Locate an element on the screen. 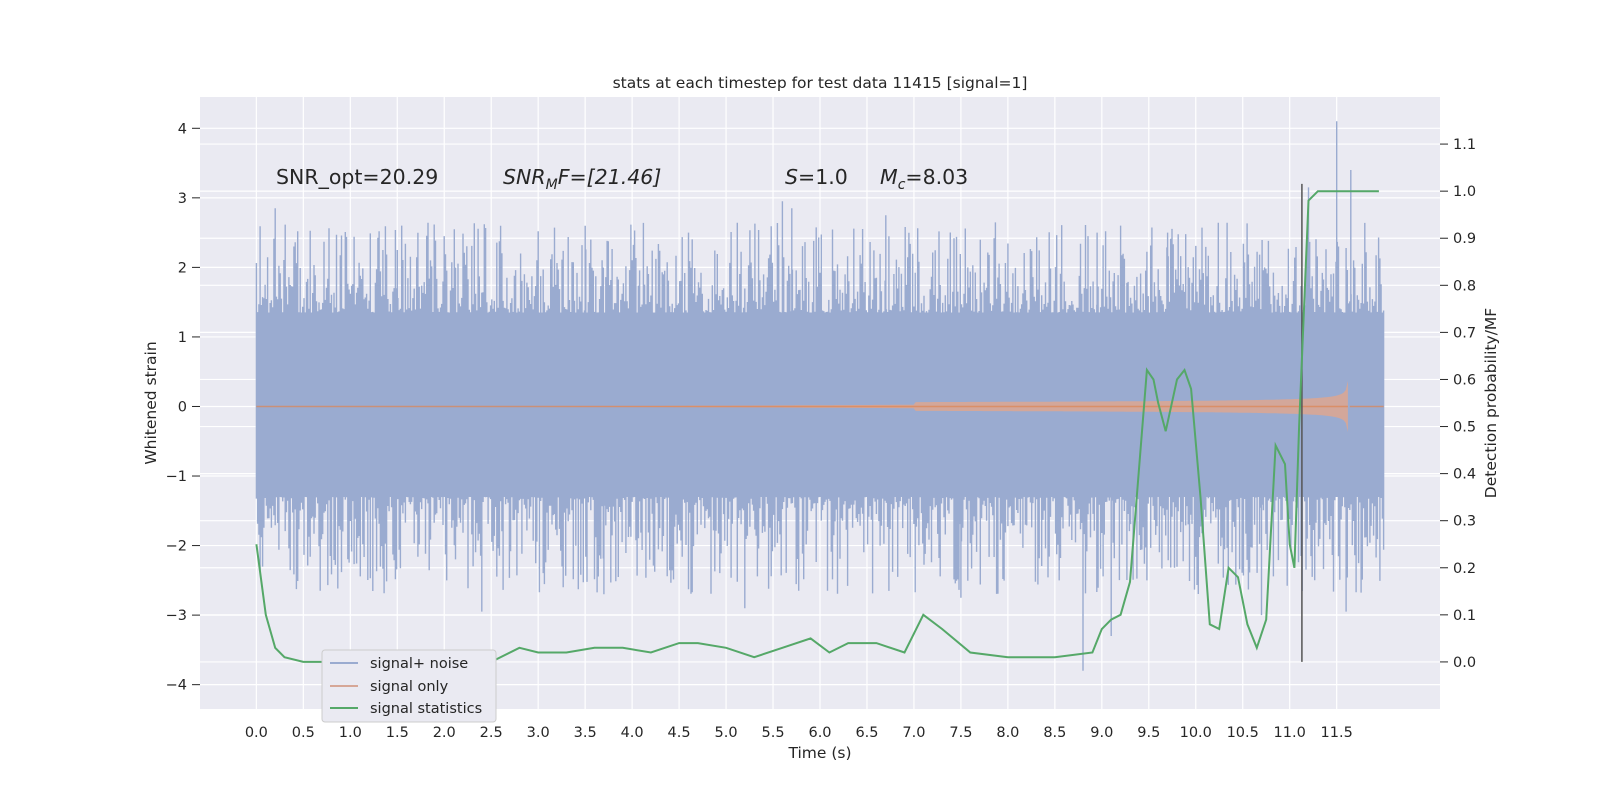  x-tick-label: 5.5 is located at coordinates (772, 733).